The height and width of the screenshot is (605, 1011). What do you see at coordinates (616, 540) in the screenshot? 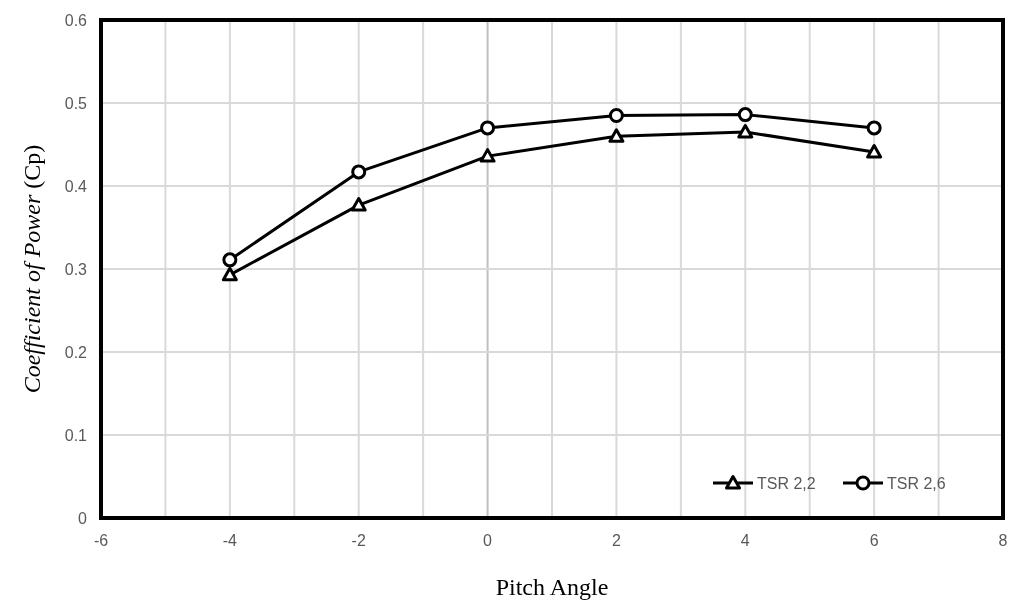
I see `x-tick-label: 2` at bounding box center [616, 540].